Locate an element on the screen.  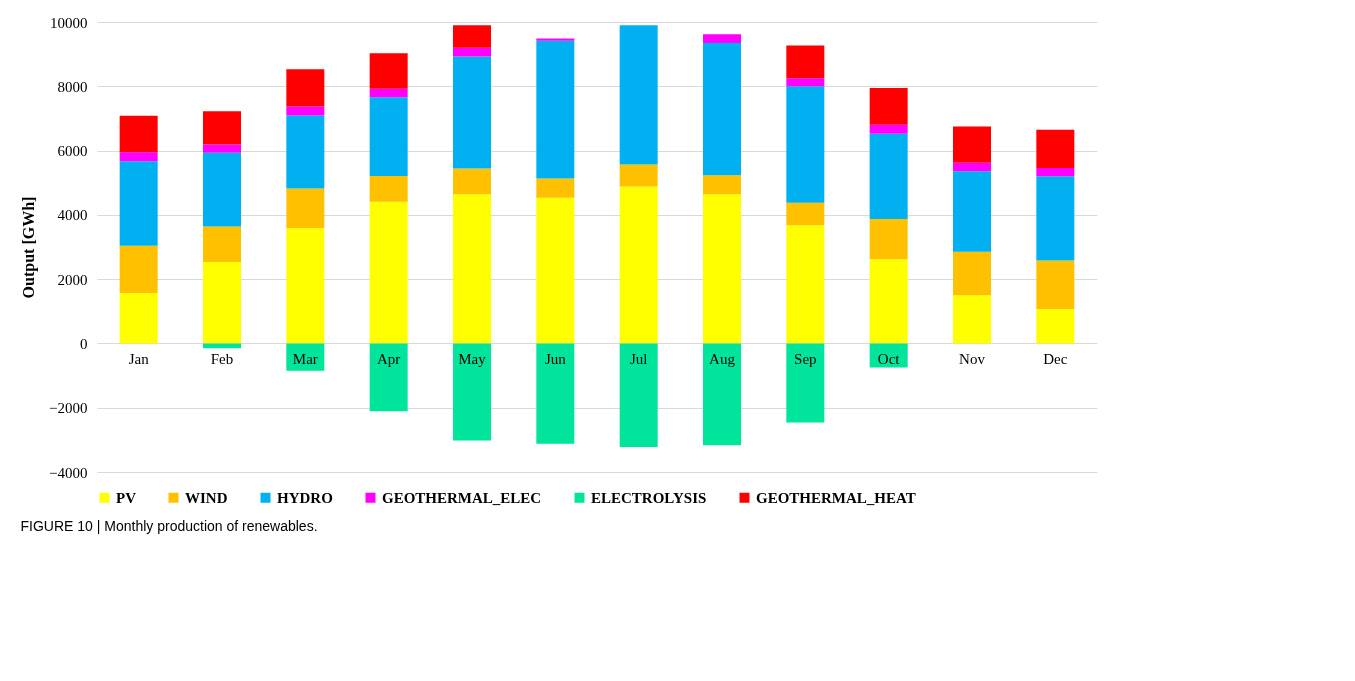
x-tick-label: Mar is located at coordinates (305, 358).